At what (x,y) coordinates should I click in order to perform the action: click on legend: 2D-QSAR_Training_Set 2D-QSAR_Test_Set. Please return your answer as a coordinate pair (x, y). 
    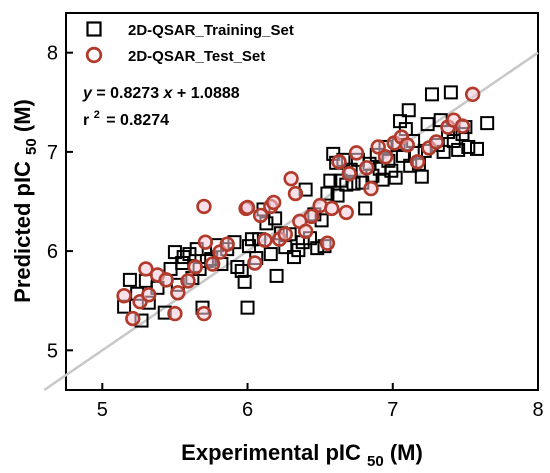
    Looking at the image, I should click on (189, 43).